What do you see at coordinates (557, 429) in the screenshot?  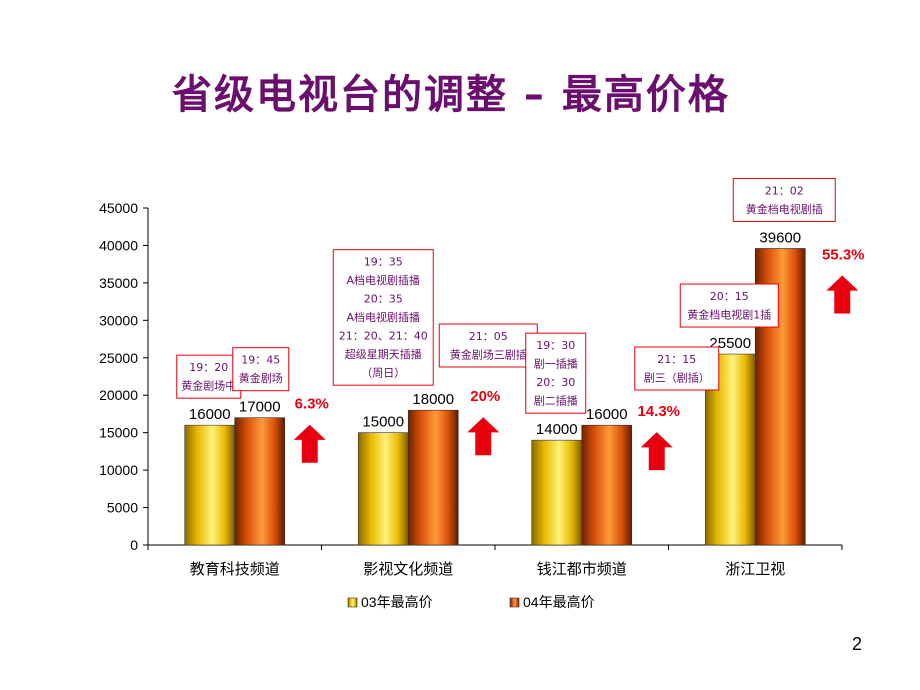 I see `data-label: 14000` at bounding box center [557, 429].